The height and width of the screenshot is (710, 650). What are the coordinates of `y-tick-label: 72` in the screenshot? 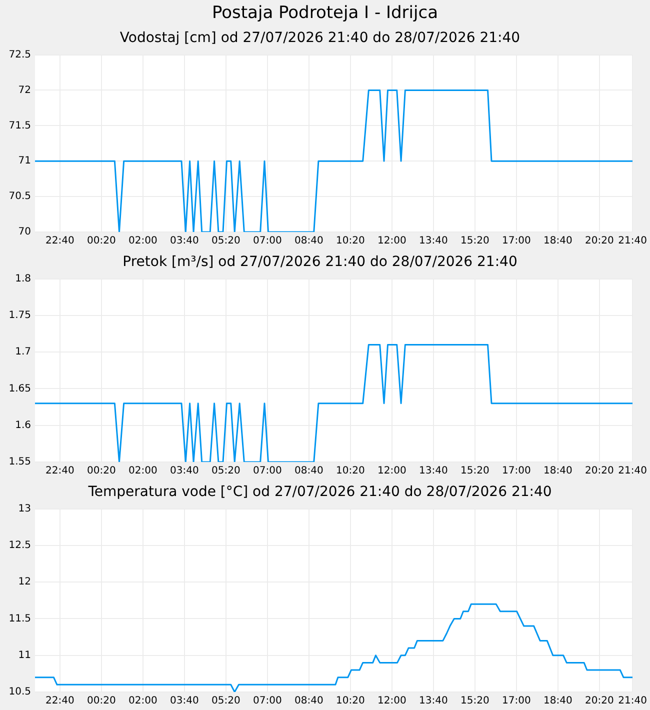 It's located at (24, 90).